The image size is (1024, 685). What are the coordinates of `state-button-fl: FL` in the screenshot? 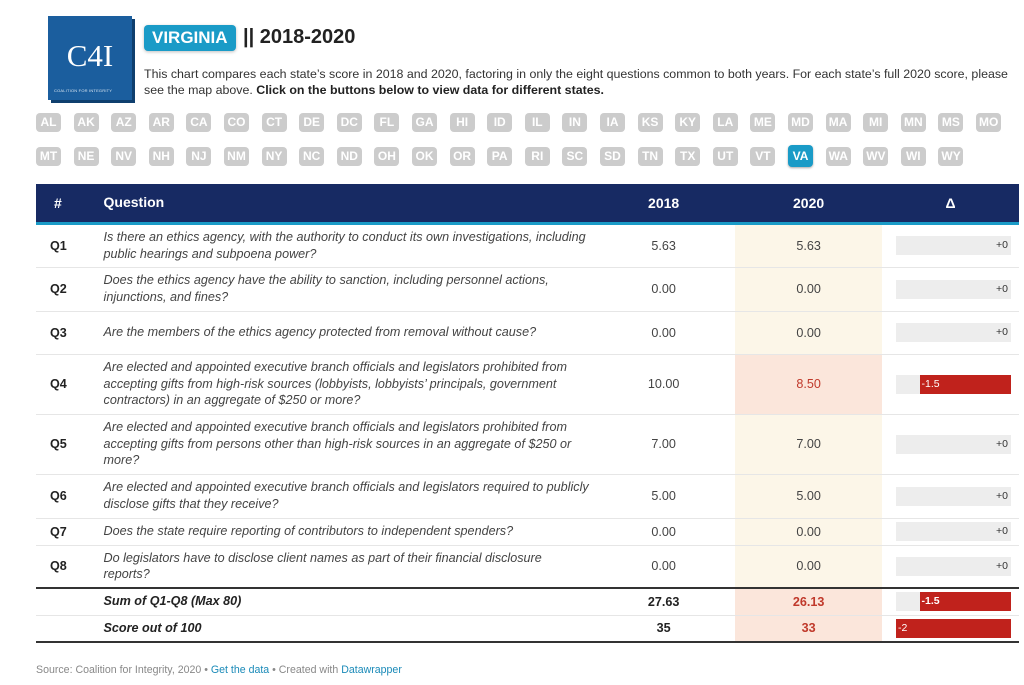 It's located at (387, 122).